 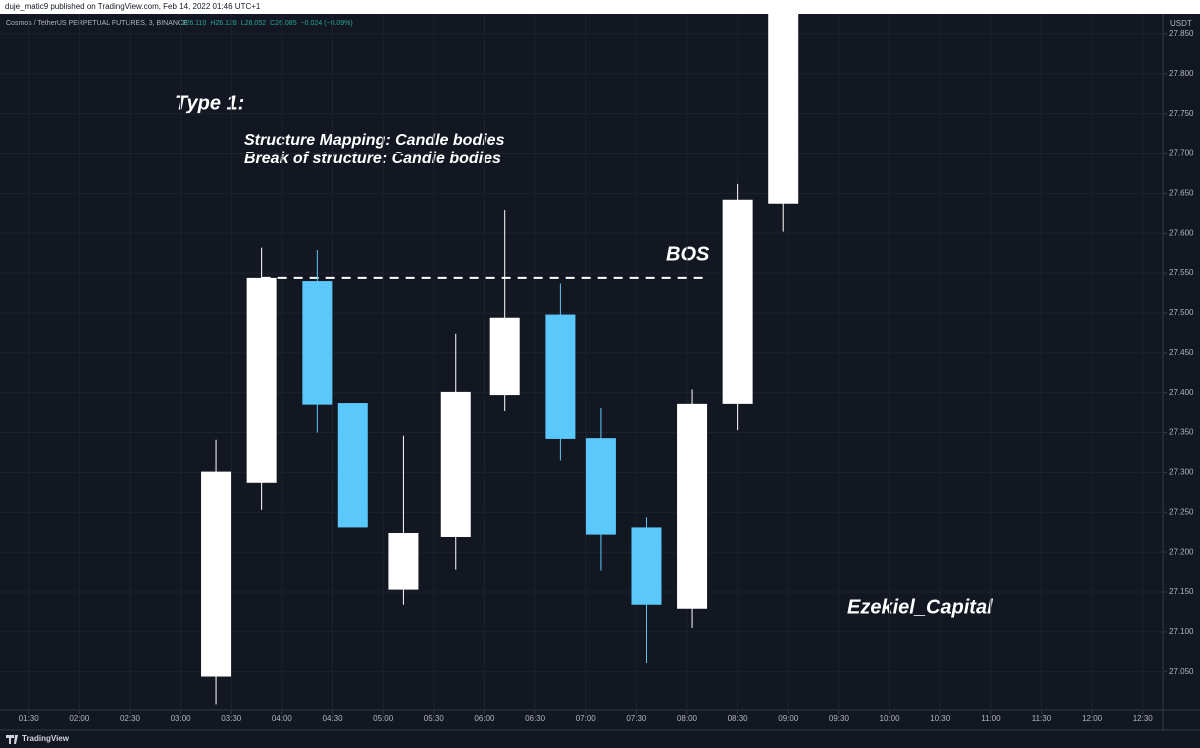 I want to click on x-tick-label: 09:30, so click(x=839, y=718).